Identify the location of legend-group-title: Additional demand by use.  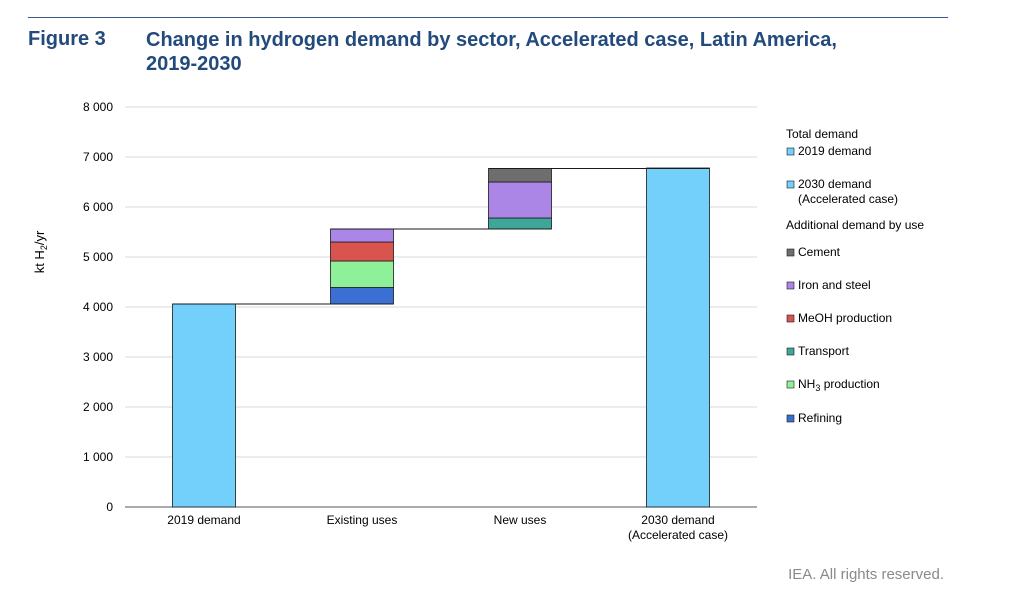
(855, 225).